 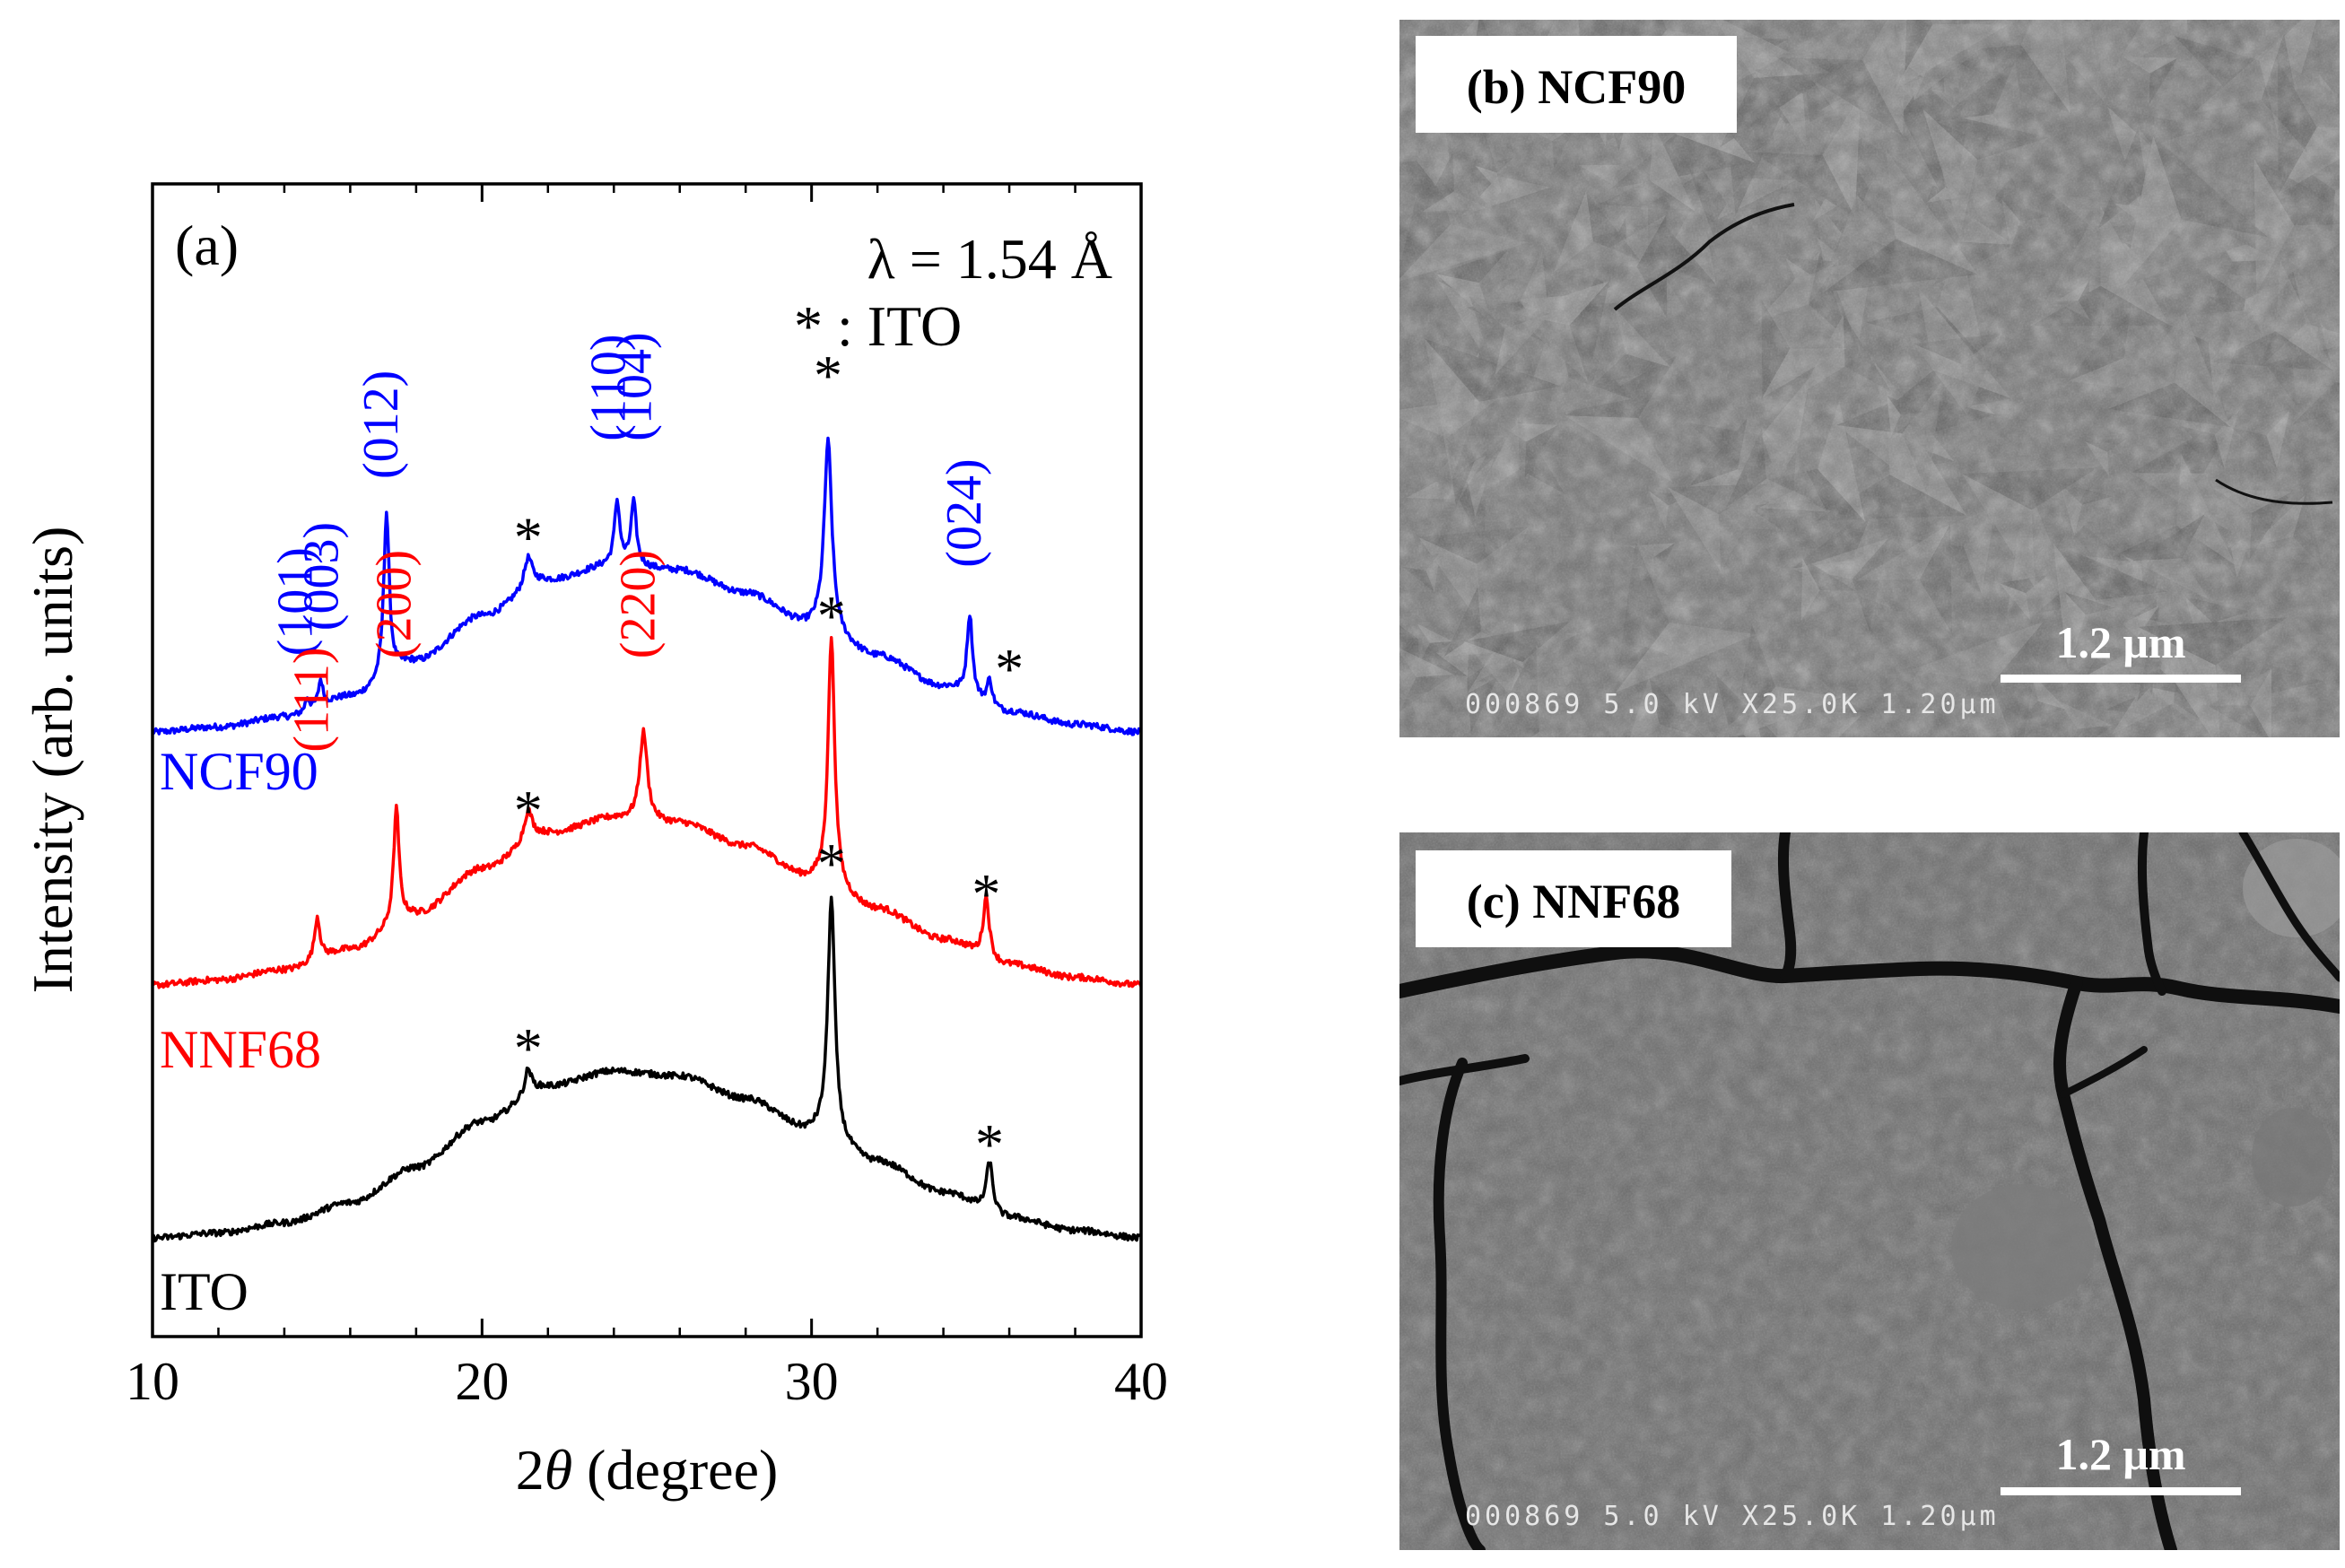 What do you see at coordinates (240, 1050) in the screenshot?
I see `series-label-nnf68: NNF68` at bounding box center [240, 1050].